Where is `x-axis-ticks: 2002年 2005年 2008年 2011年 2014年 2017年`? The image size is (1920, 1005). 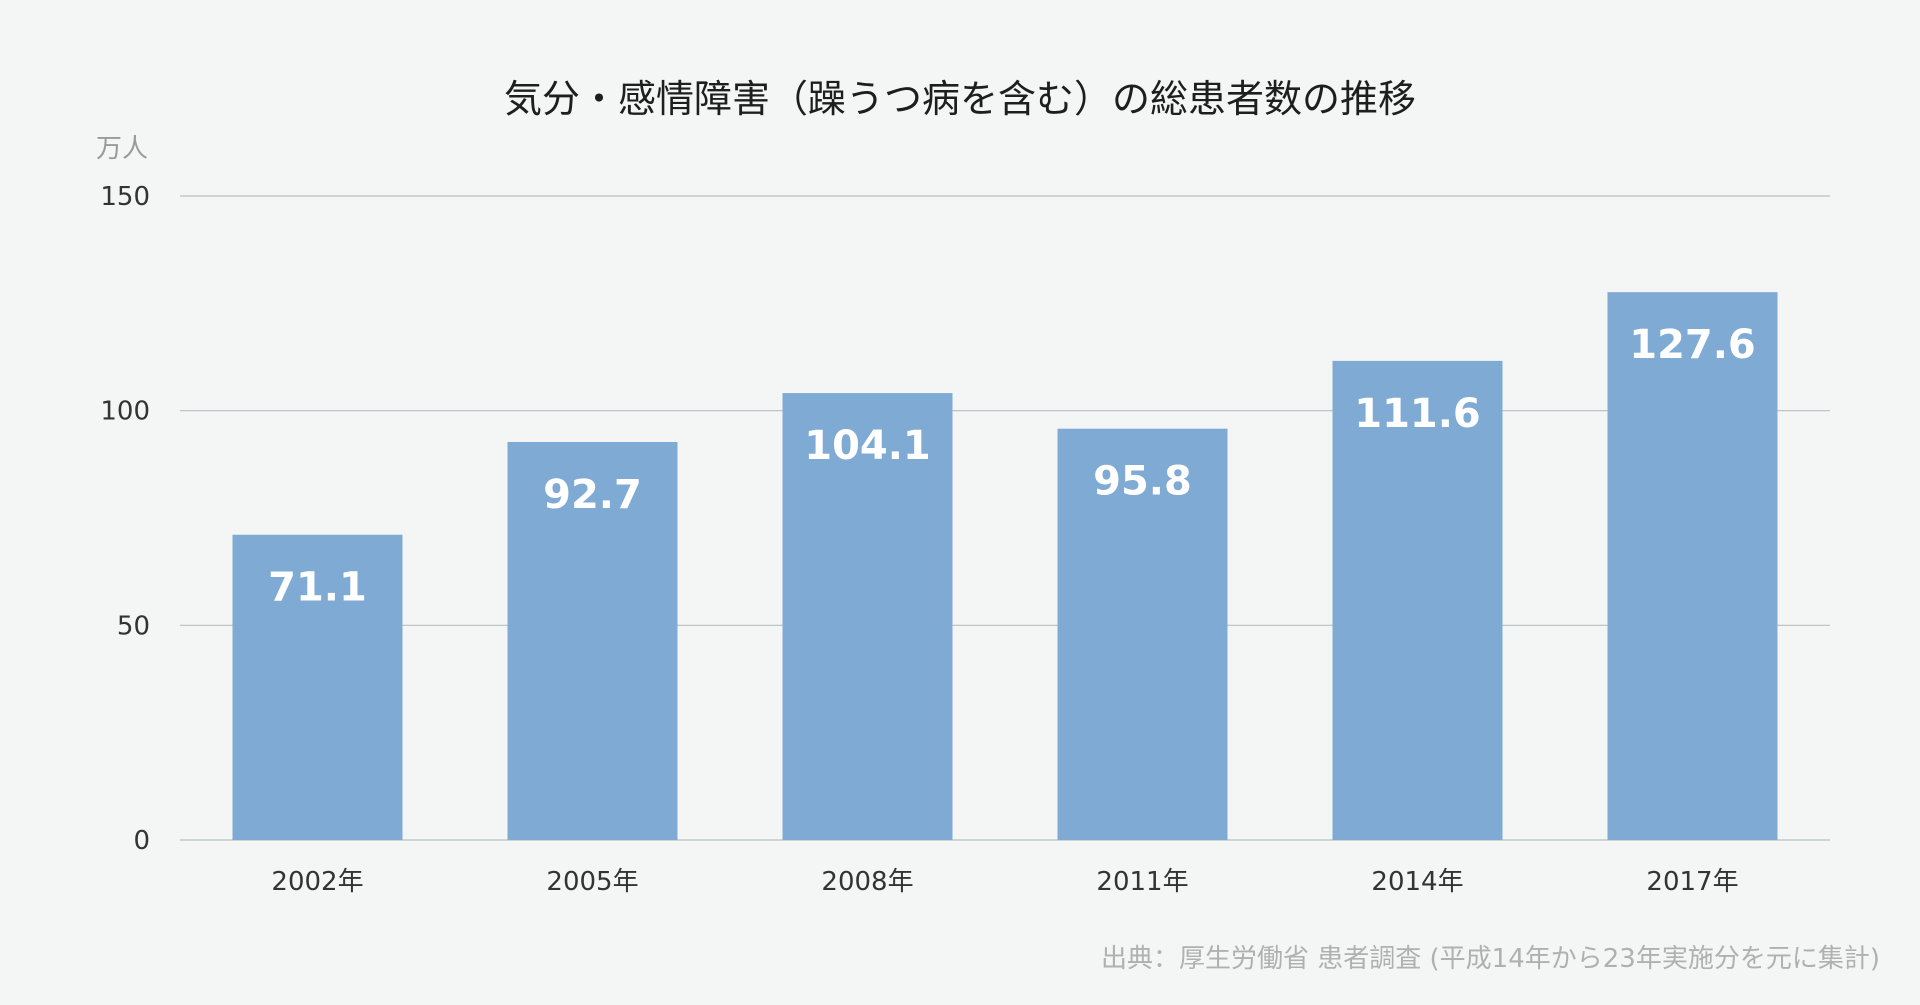
x-axis-ticks: 2002年 2005年 2008年 2011年 2014年 2017年 is located at coordinates (1004, 882).